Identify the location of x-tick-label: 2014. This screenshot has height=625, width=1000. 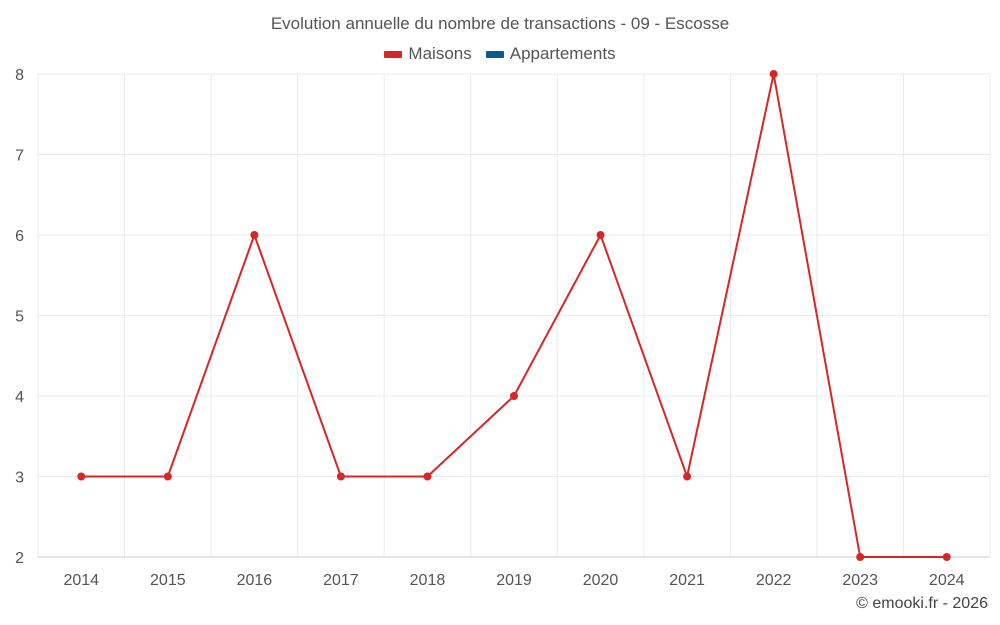
(81, 580).